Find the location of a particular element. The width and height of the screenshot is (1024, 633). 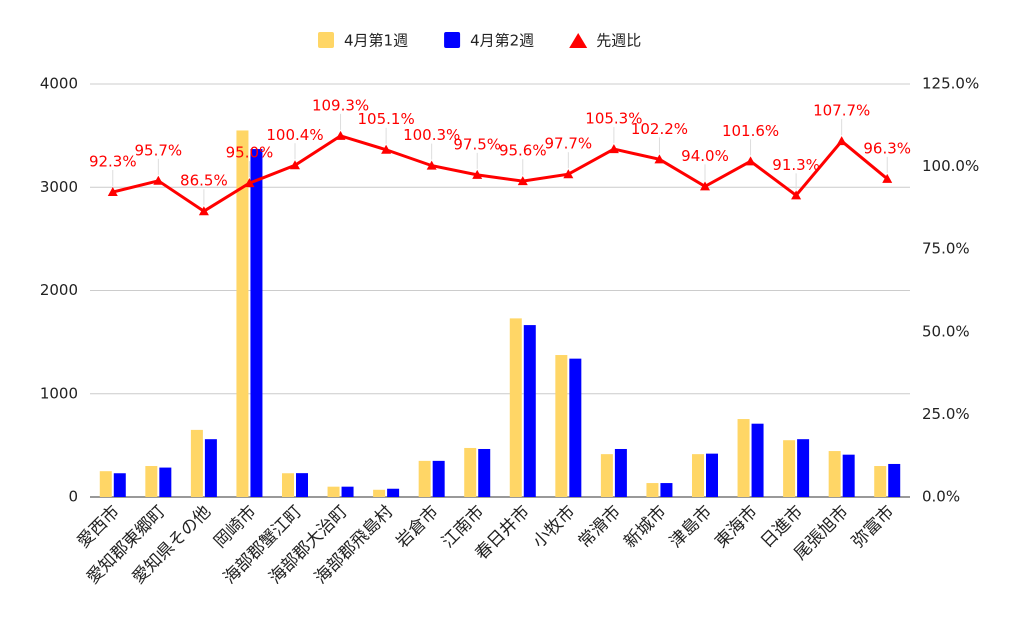

x-tick-group: 岩倉市 is located at coordinates (418, 527).